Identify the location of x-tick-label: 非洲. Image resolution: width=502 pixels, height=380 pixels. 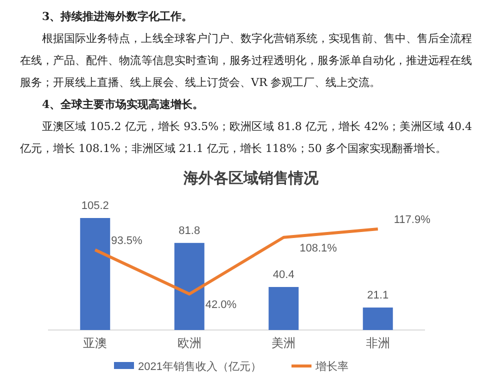
(378, 343).